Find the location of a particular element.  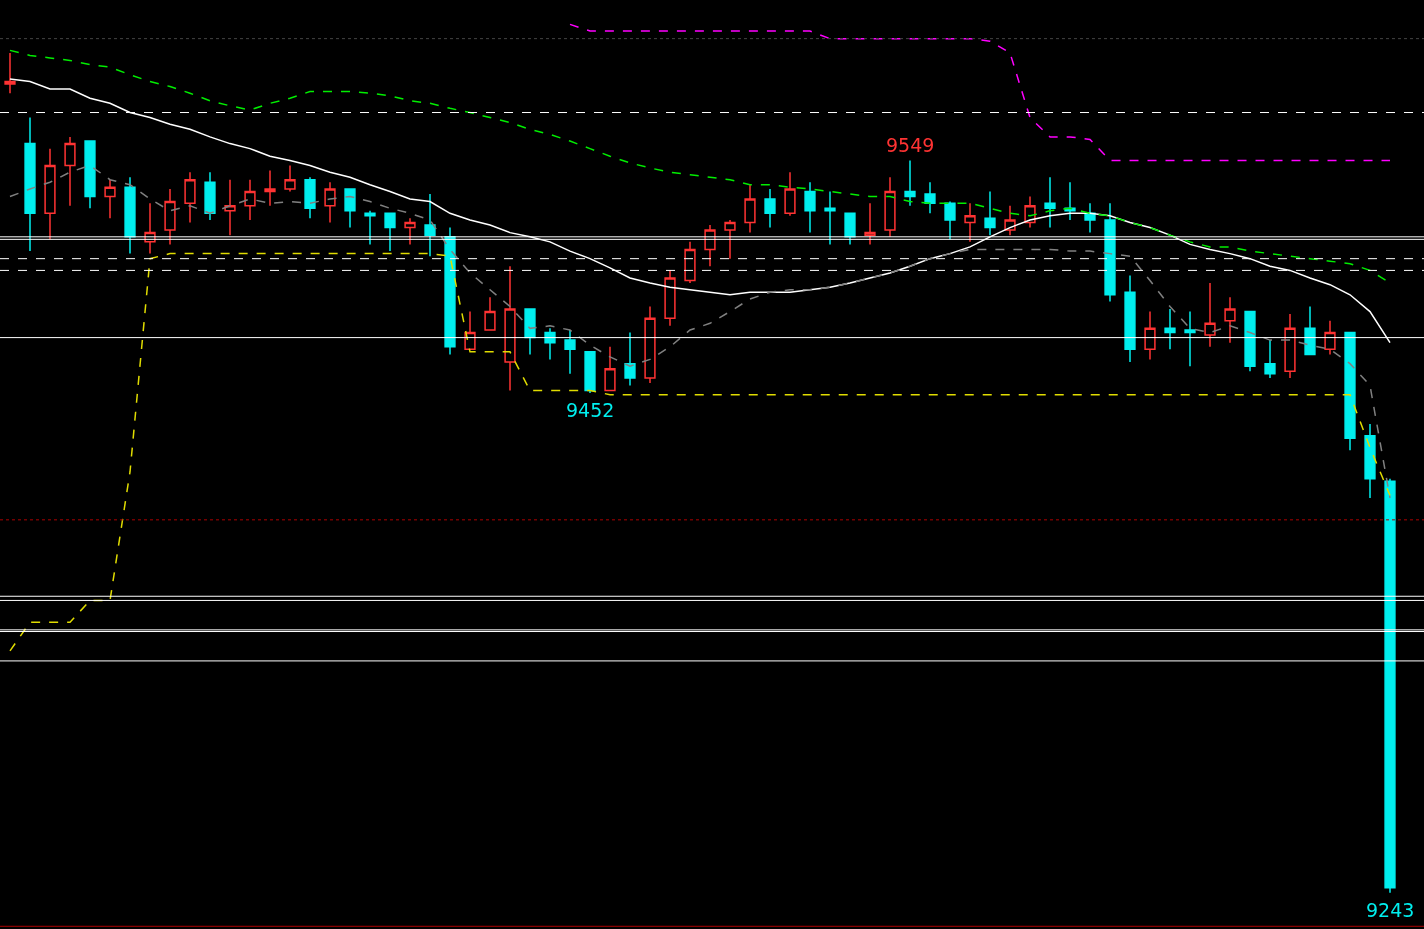

annotation: 9452 is located at coordinates (590, 410).